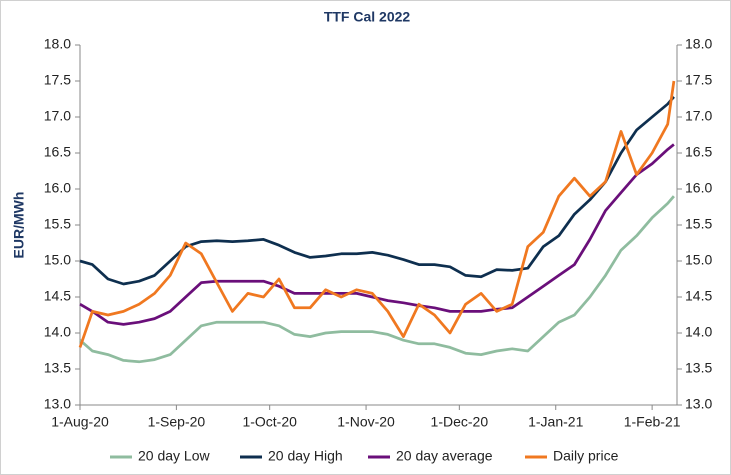  I want to click on y-tick-label: 17.0, so click(57, 116).